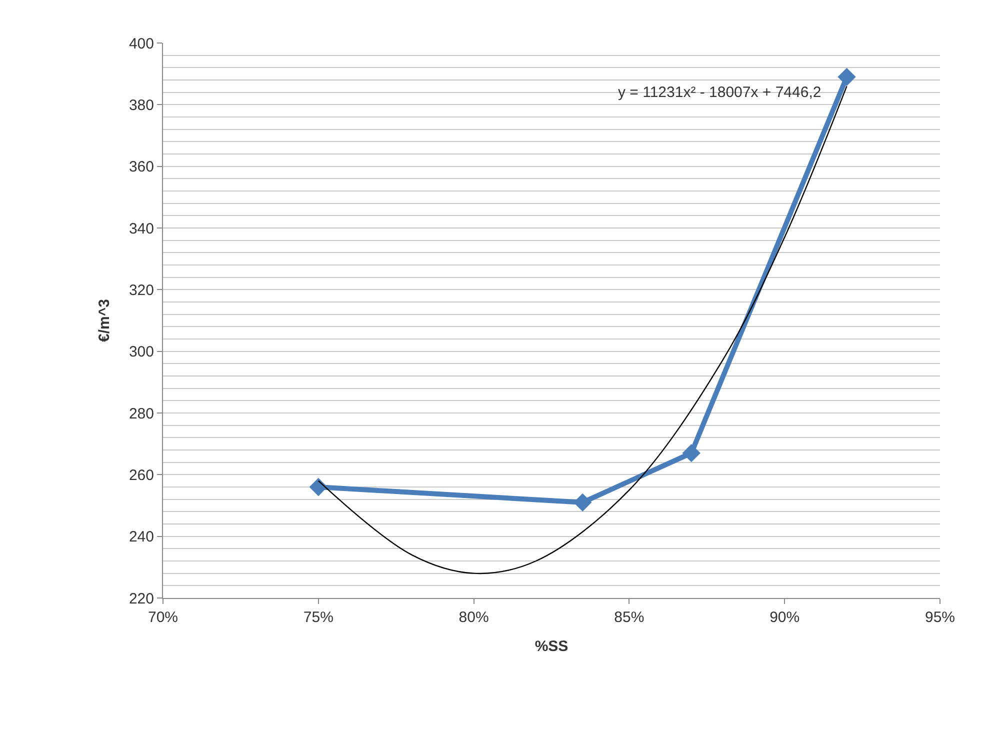  I want to click on y-tick-label: 400, so click(141, 43).